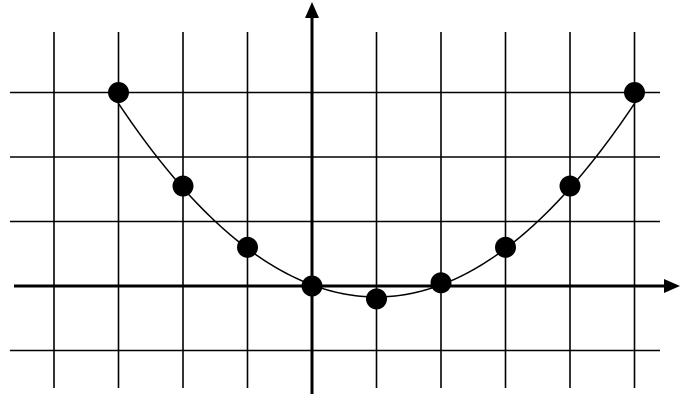 This screenshot has width=680, height=395. Describe the element at coordinates (672, 286) in the screenshot. I see `x-axis-arrow` at that location.